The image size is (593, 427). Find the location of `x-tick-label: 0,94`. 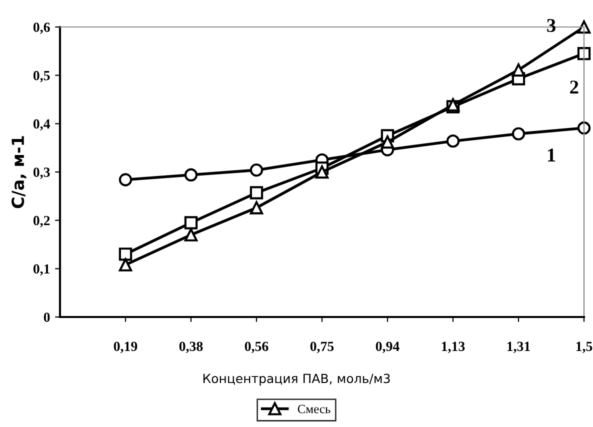

x-tick-label: 0,94 is located at coordinates (388, 348).